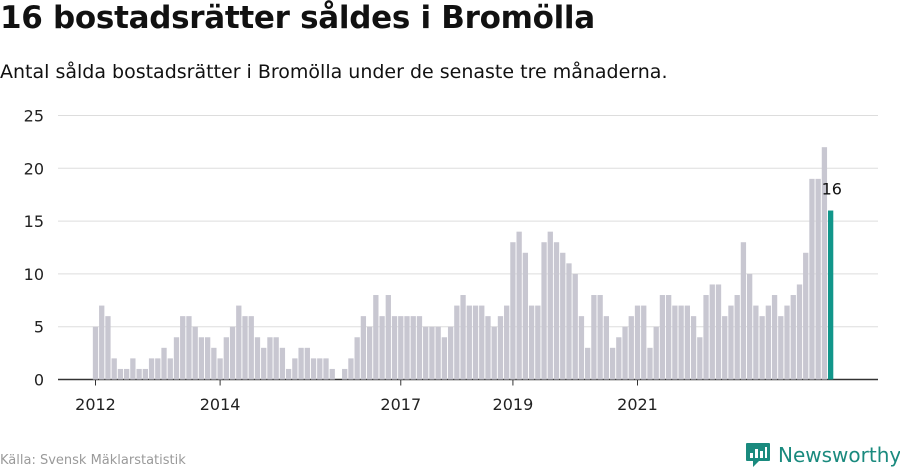 The height and width of the screenshot is (474, 900). What do you see at coordinates (822, 455) in the screenshot?
I see `brand-logo-block: Newsworthy` at bounding box center [822, 455].